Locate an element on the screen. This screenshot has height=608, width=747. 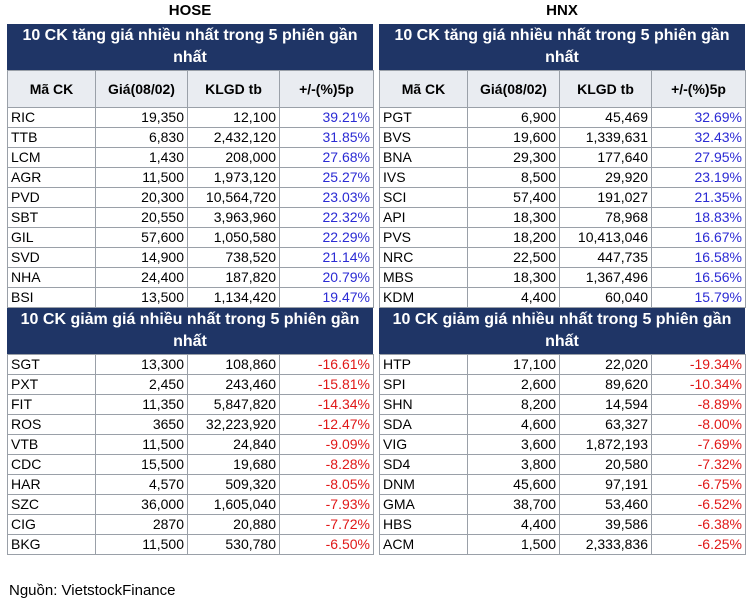
stock-code-cell: HTP is located at coordinates (423, 364).